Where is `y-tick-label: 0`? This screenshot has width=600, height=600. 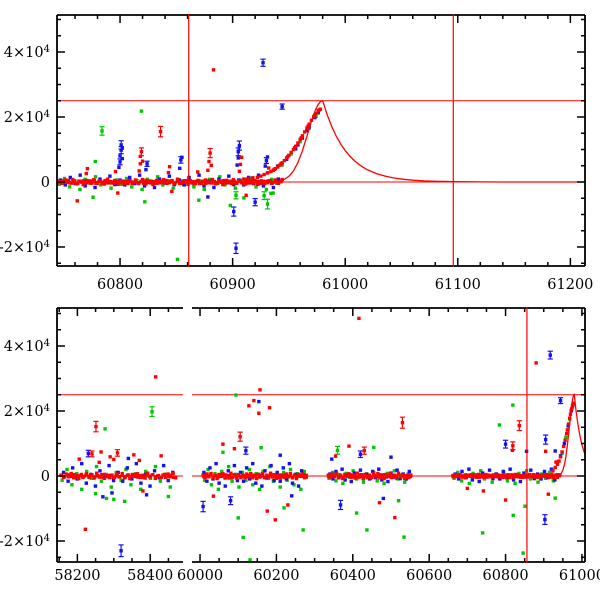 y-tick-label: 0 is located at coordinates (45, 183).